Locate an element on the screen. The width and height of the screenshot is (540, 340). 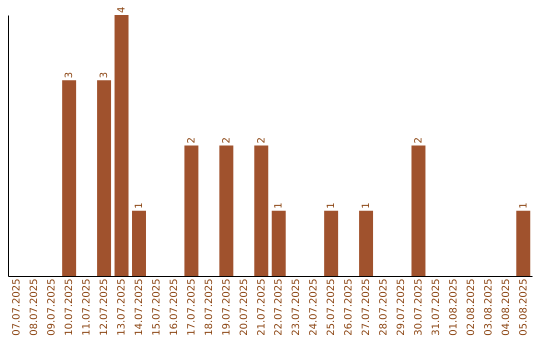
x-tick-label: 13.07.2025 is located at coordinates (122, 307).